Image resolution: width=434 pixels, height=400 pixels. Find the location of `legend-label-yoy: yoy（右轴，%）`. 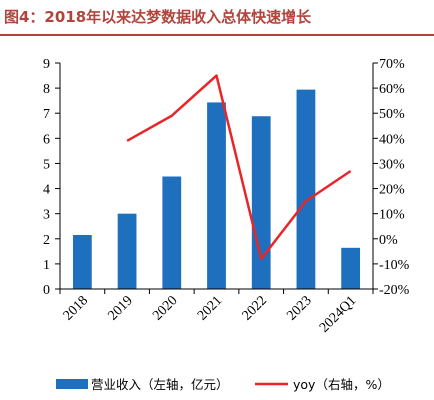

legend-label-yoy: yoy（右轴，%） is located at coordinates (341, 384).